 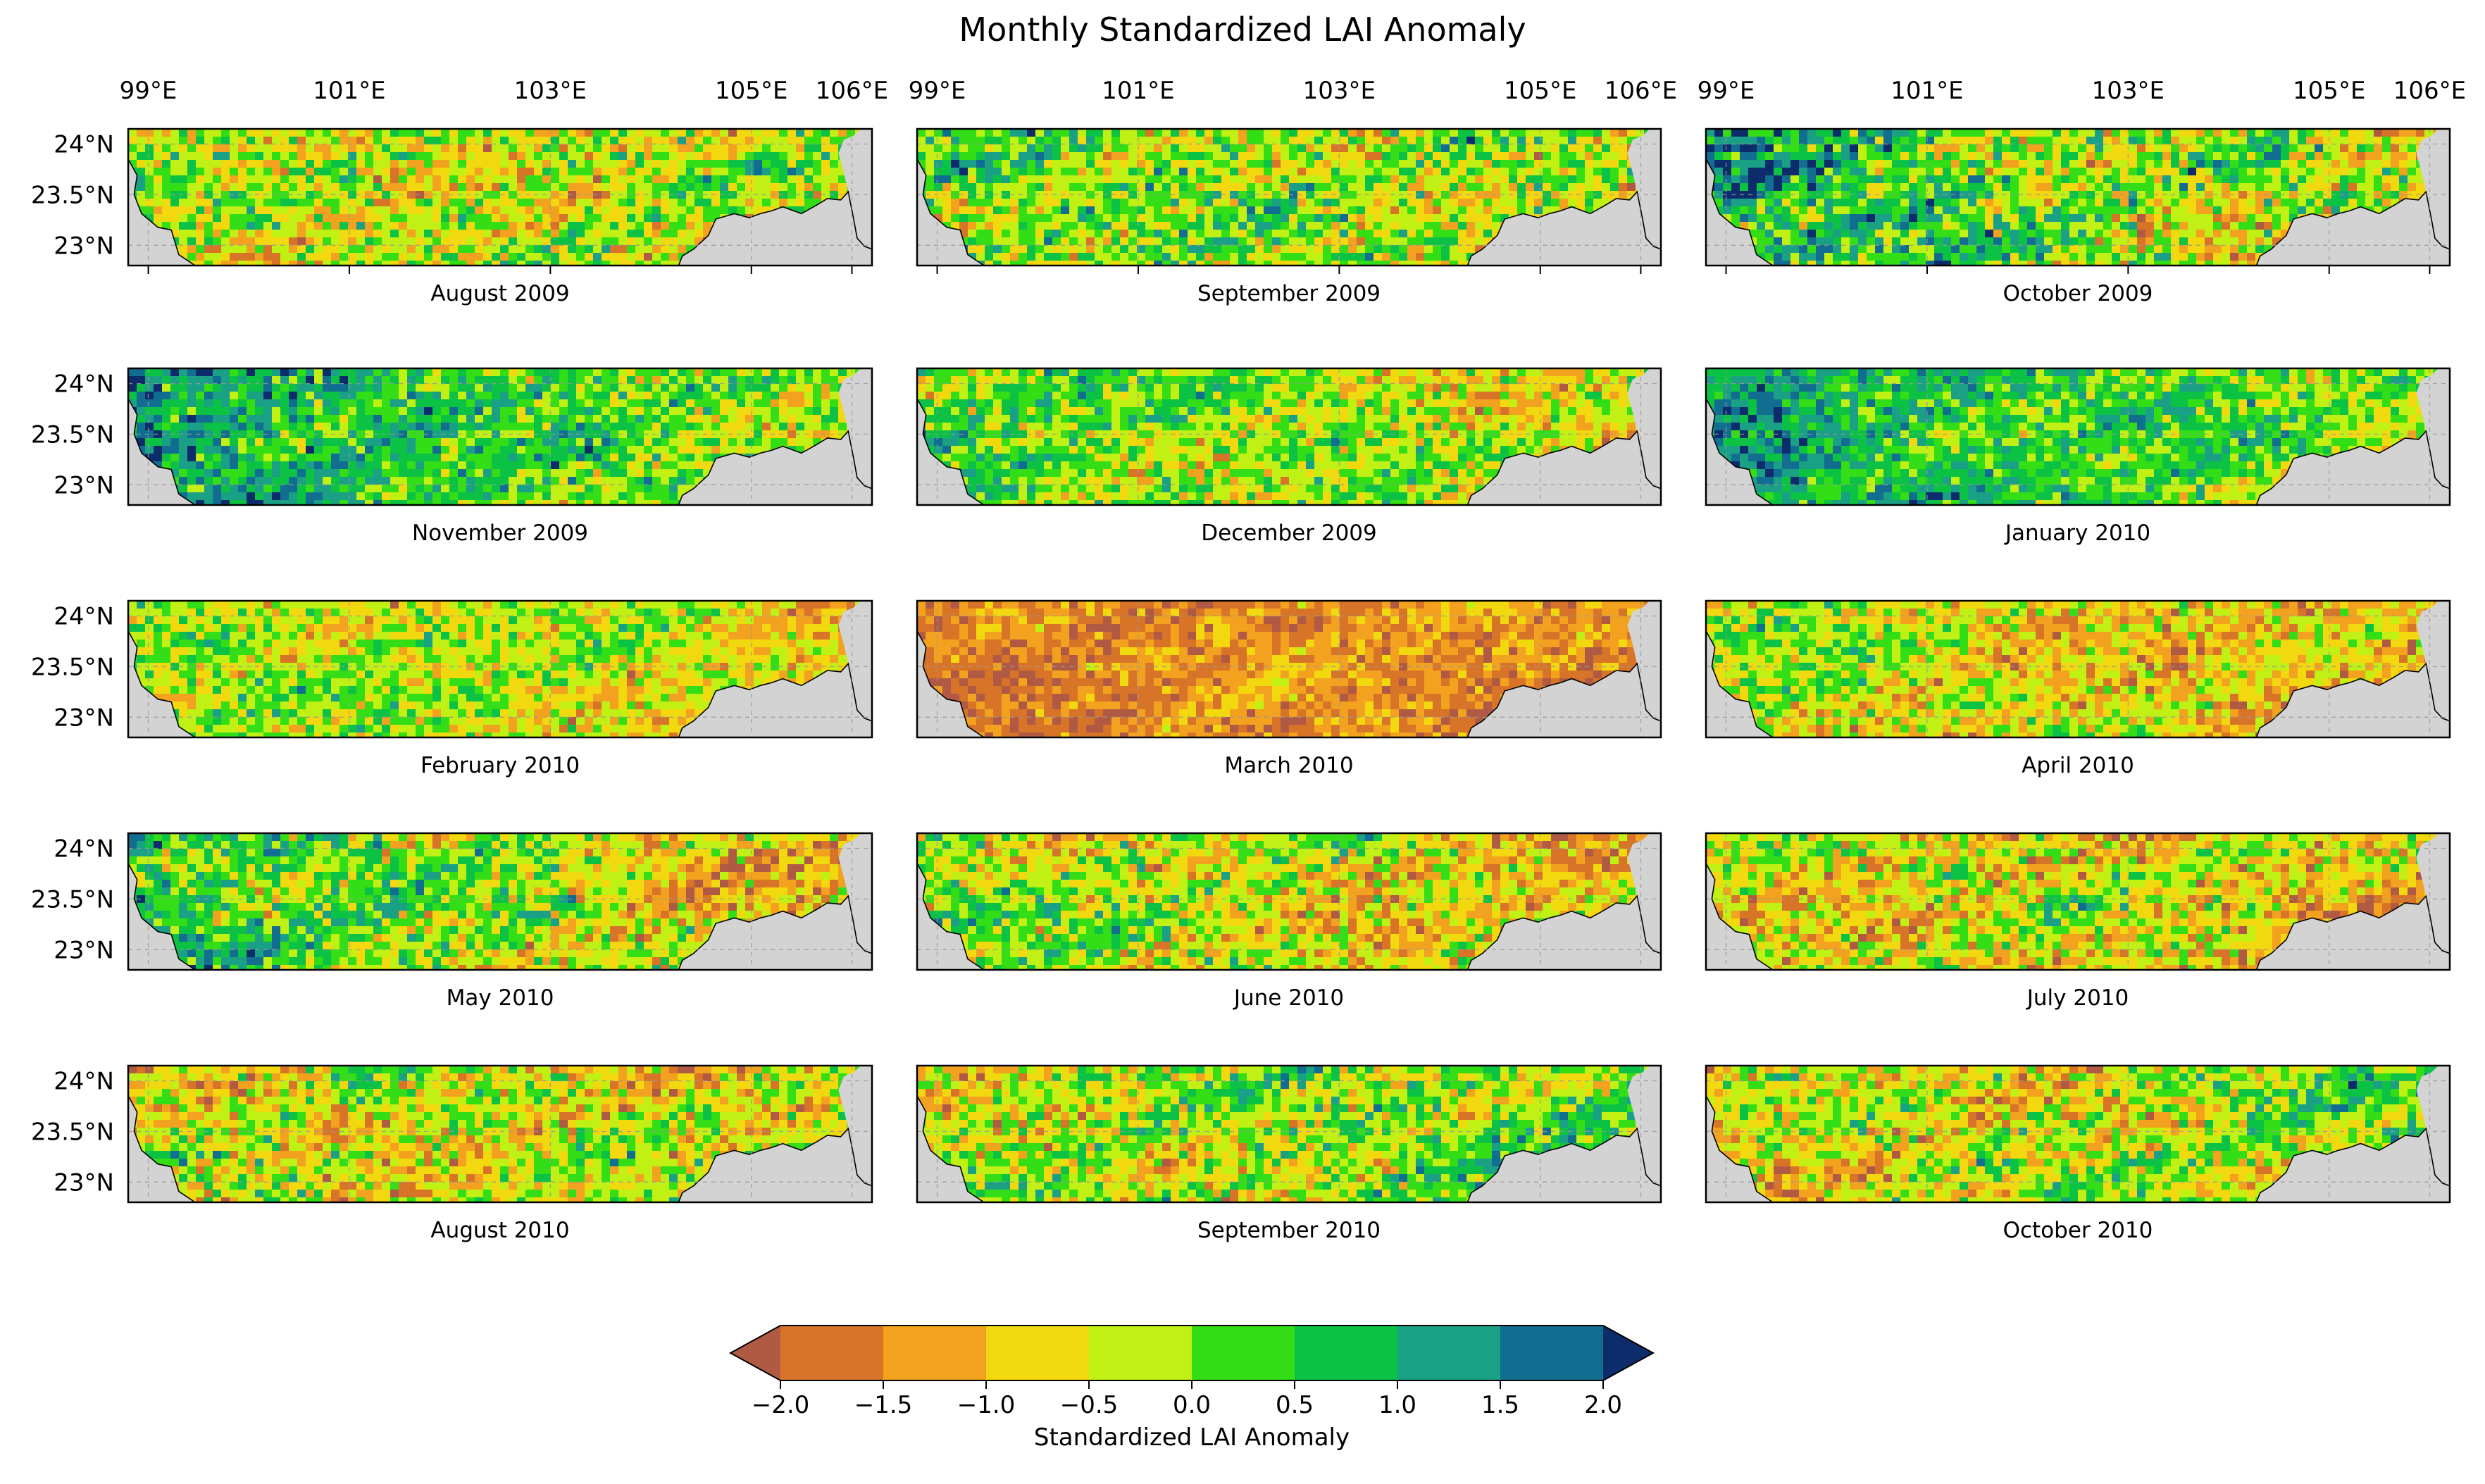 I want to click on panel-label: July 2010, so click(x=2078, y=998).